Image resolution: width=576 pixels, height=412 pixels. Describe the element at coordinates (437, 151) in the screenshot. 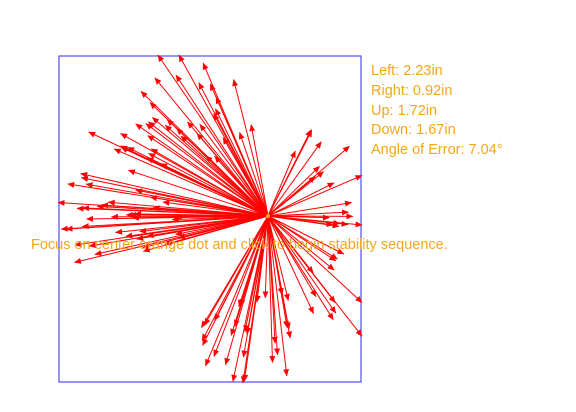

I see `angle-of-error: Angle of Error: 7.04°` at that location.